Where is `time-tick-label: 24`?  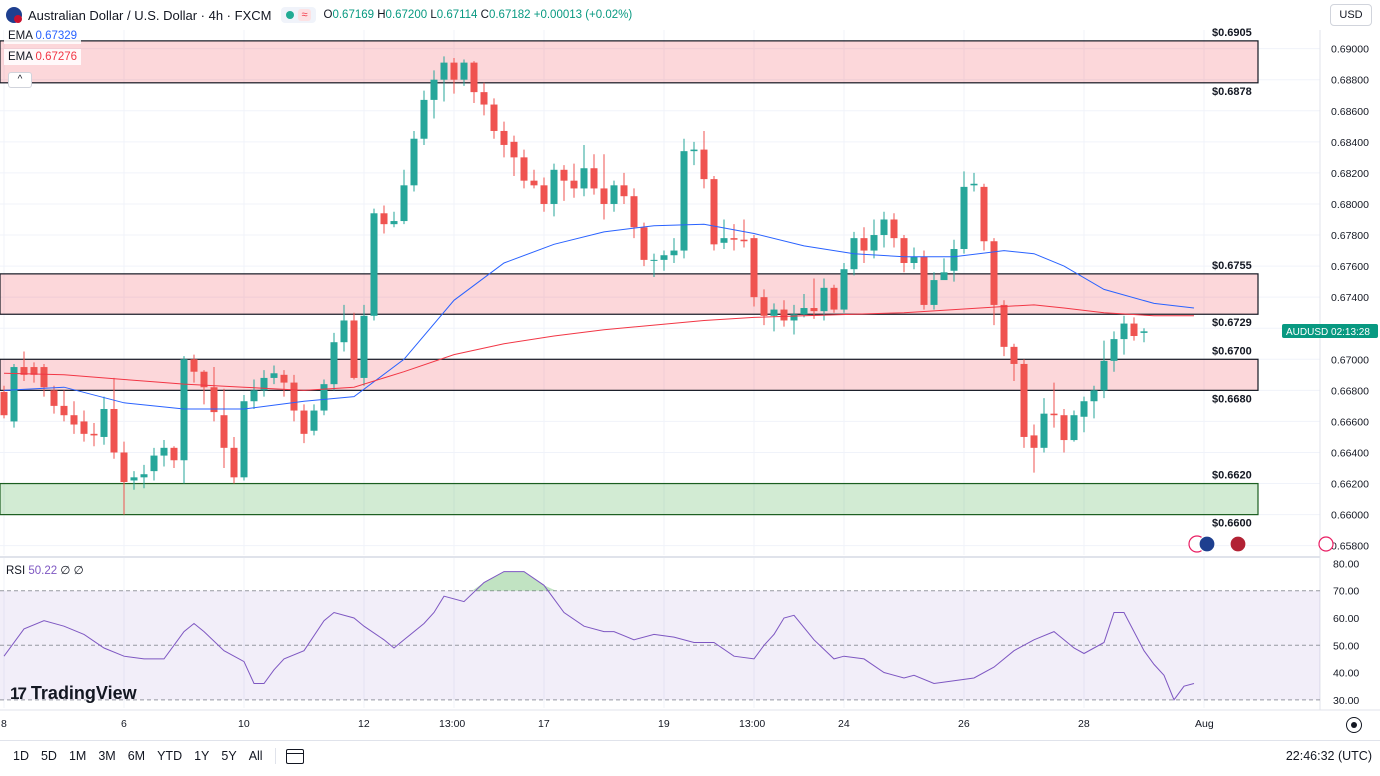
time-tick-label: 24 is located at coordinates (844, 724).